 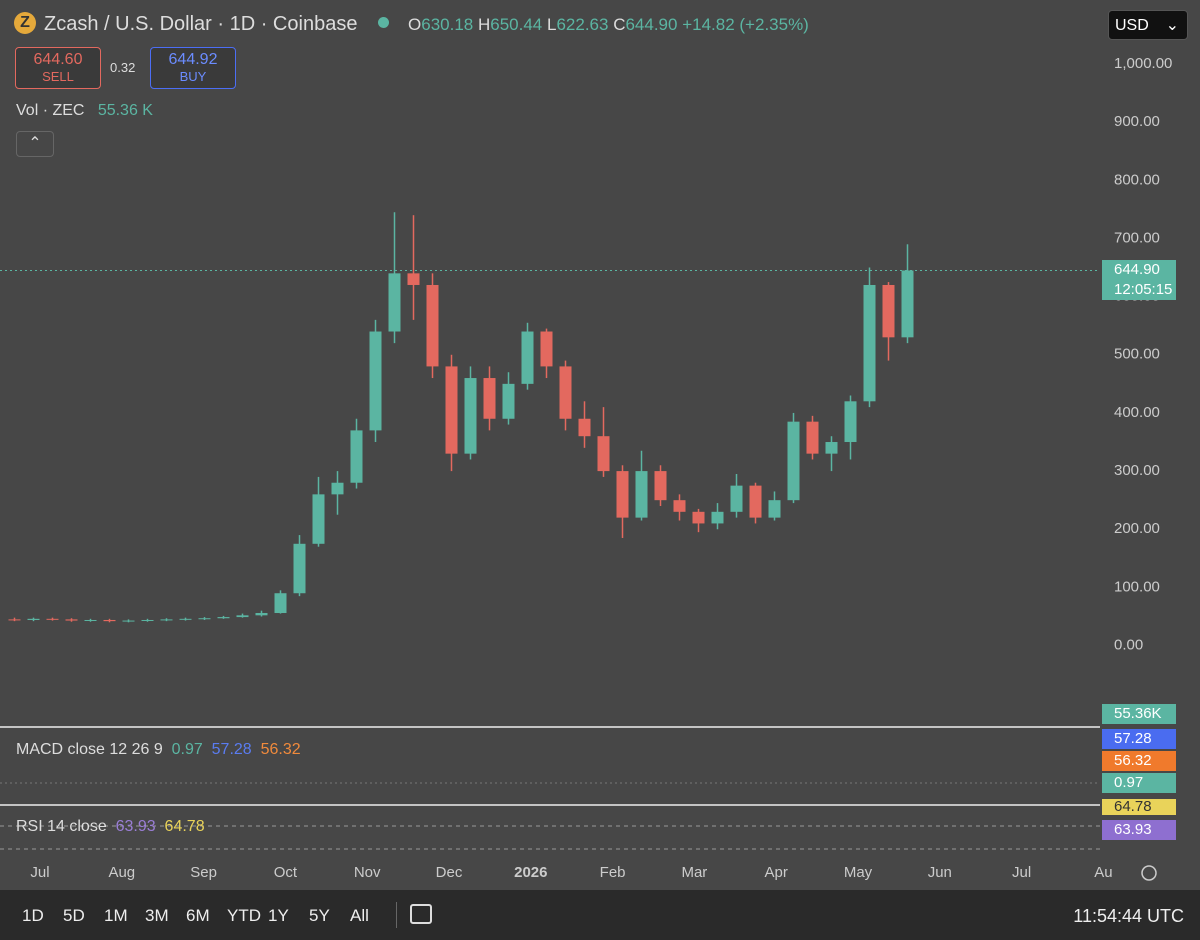 I want to click on sell-button: 644.60 SELL, so click(x=58, y=68).